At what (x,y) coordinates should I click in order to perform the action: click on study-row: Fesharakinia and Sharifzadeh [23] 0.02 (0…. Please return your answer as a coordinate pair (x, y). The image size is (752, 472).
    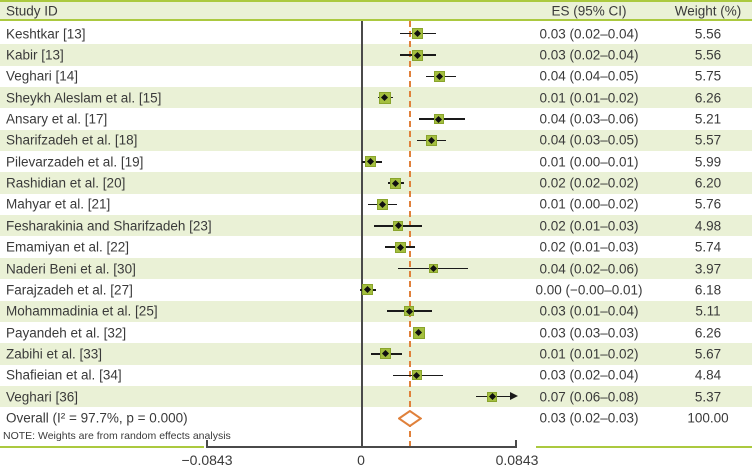
    Looking at the image, I should click on (376, 226).